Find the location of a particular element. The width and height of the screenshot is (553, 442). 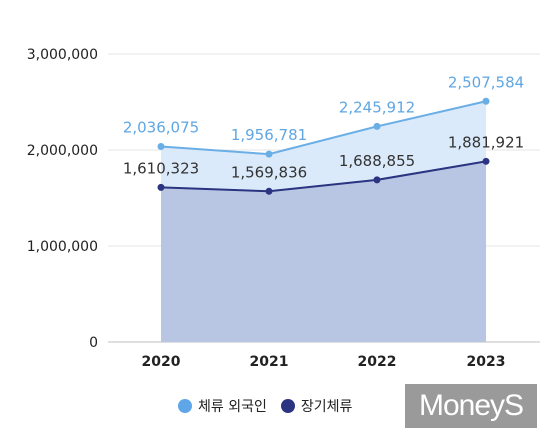

y-tick-label-1: 1,000,000 is located at coordinates (62, 247).